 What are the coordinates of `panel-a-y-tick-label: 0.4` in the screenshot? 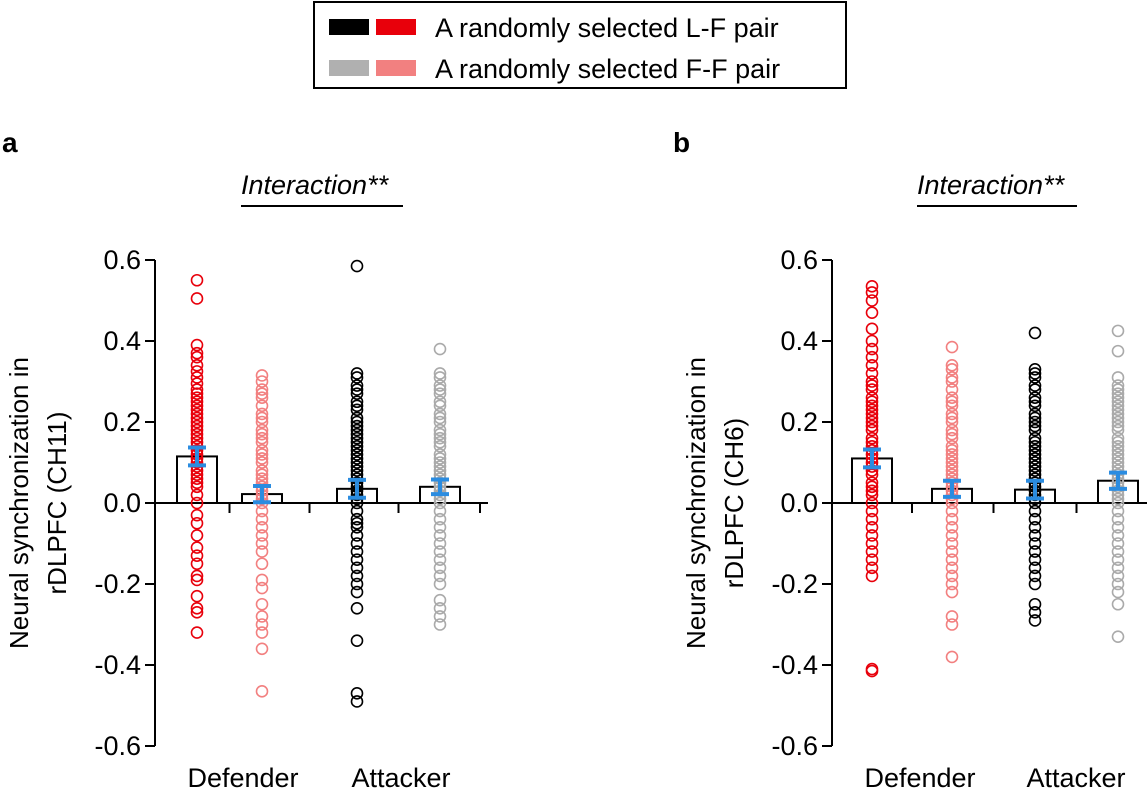 It's located at (122, 341).